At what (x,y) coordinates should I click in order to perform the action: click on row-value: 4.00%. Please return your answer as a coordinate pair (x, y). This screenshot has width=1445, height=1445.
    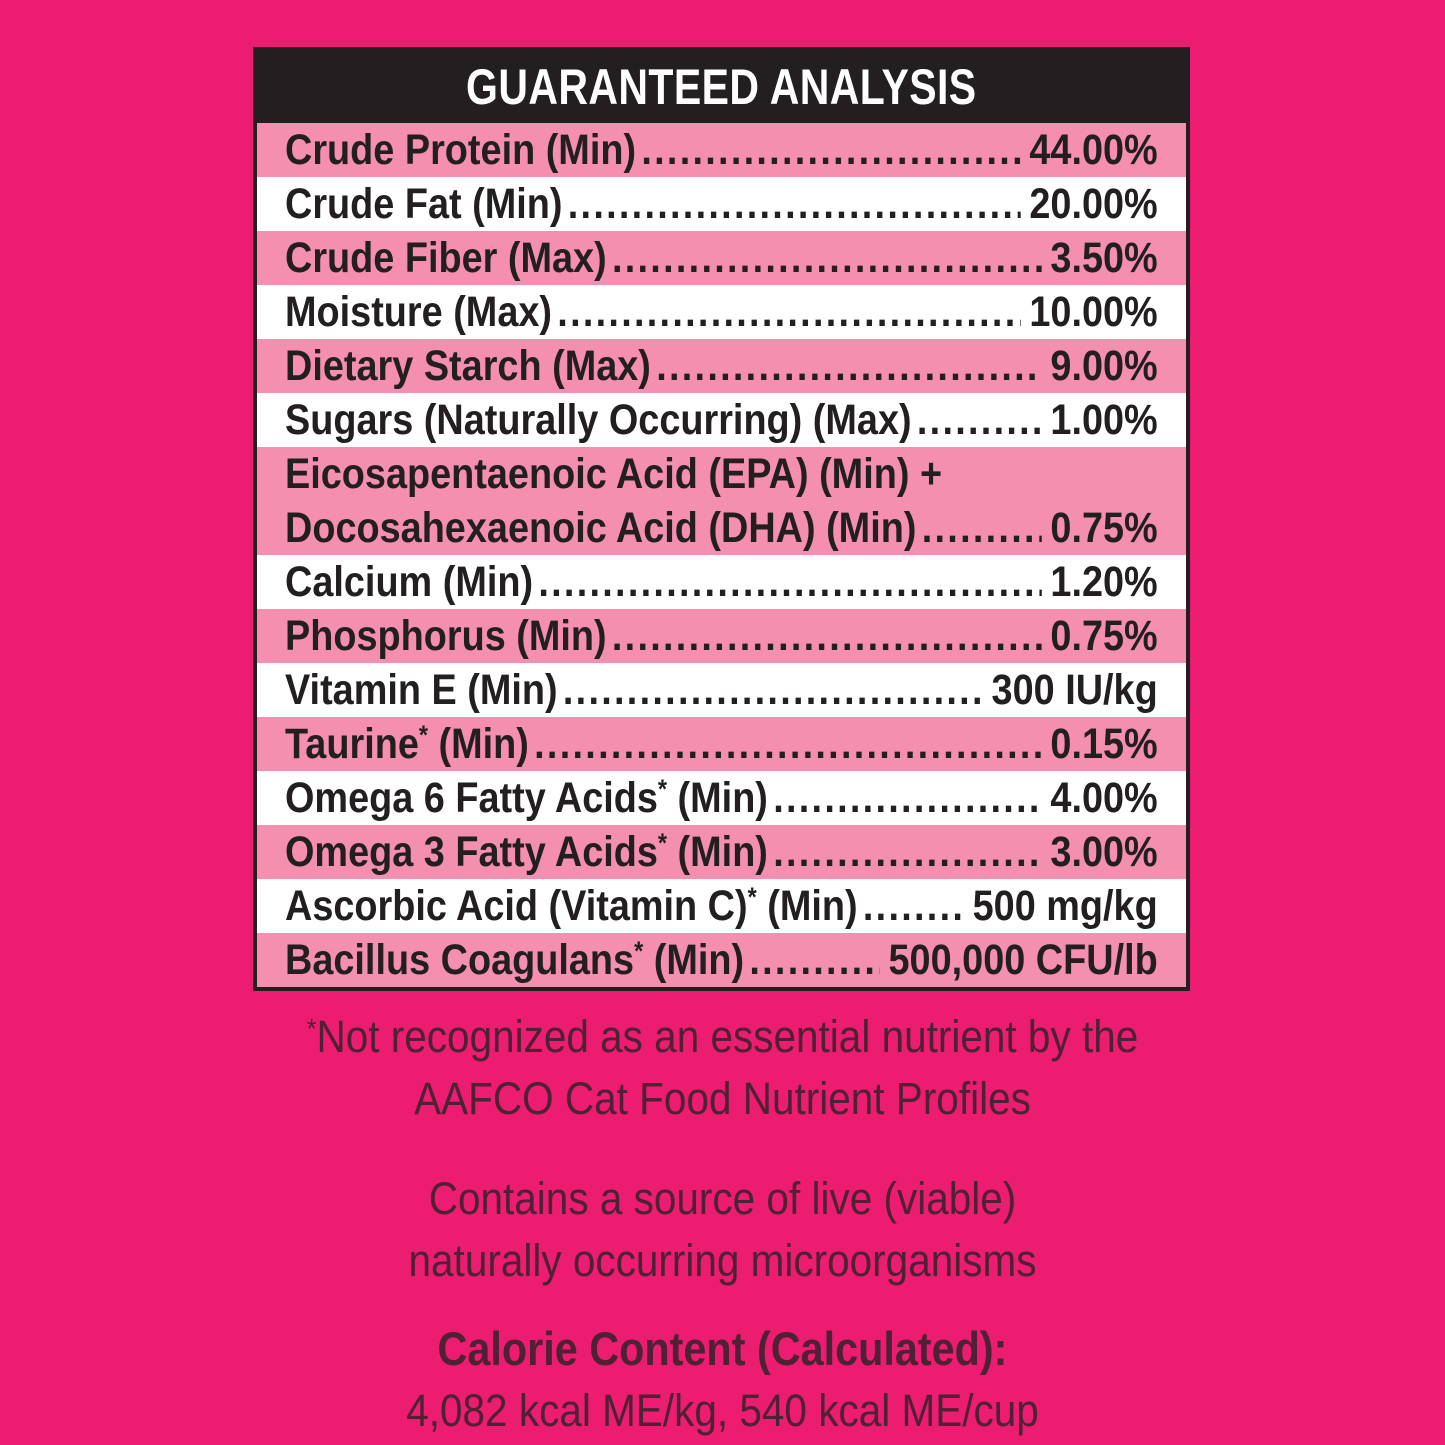
    Looking at the image, I should click on (1104, 797).